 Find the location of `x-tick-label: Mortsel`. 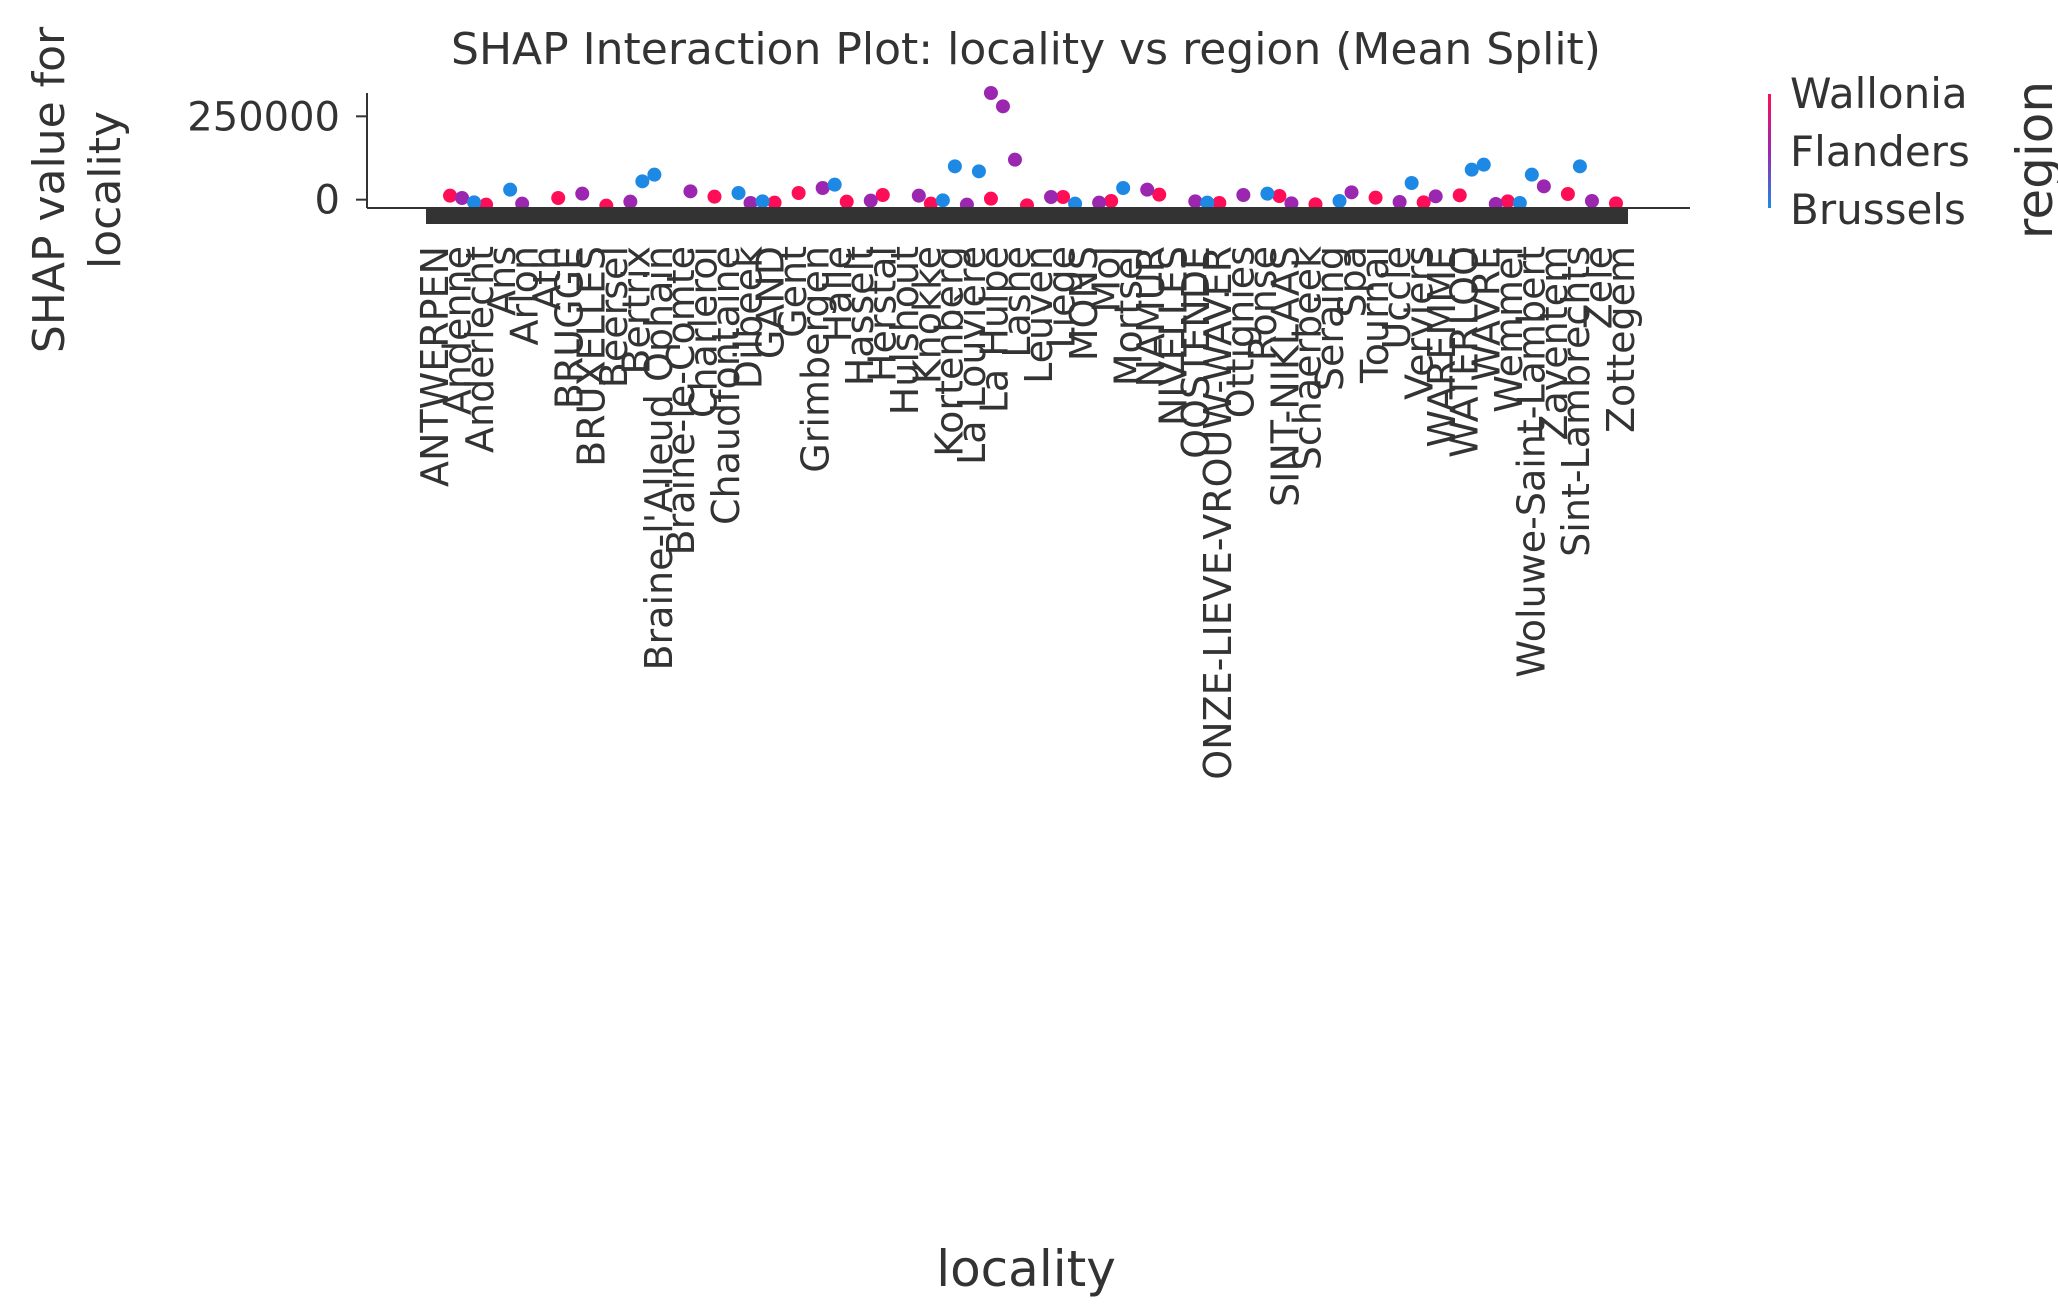

x-tick-label: Mortsel is located at coordinates (1129, 316).